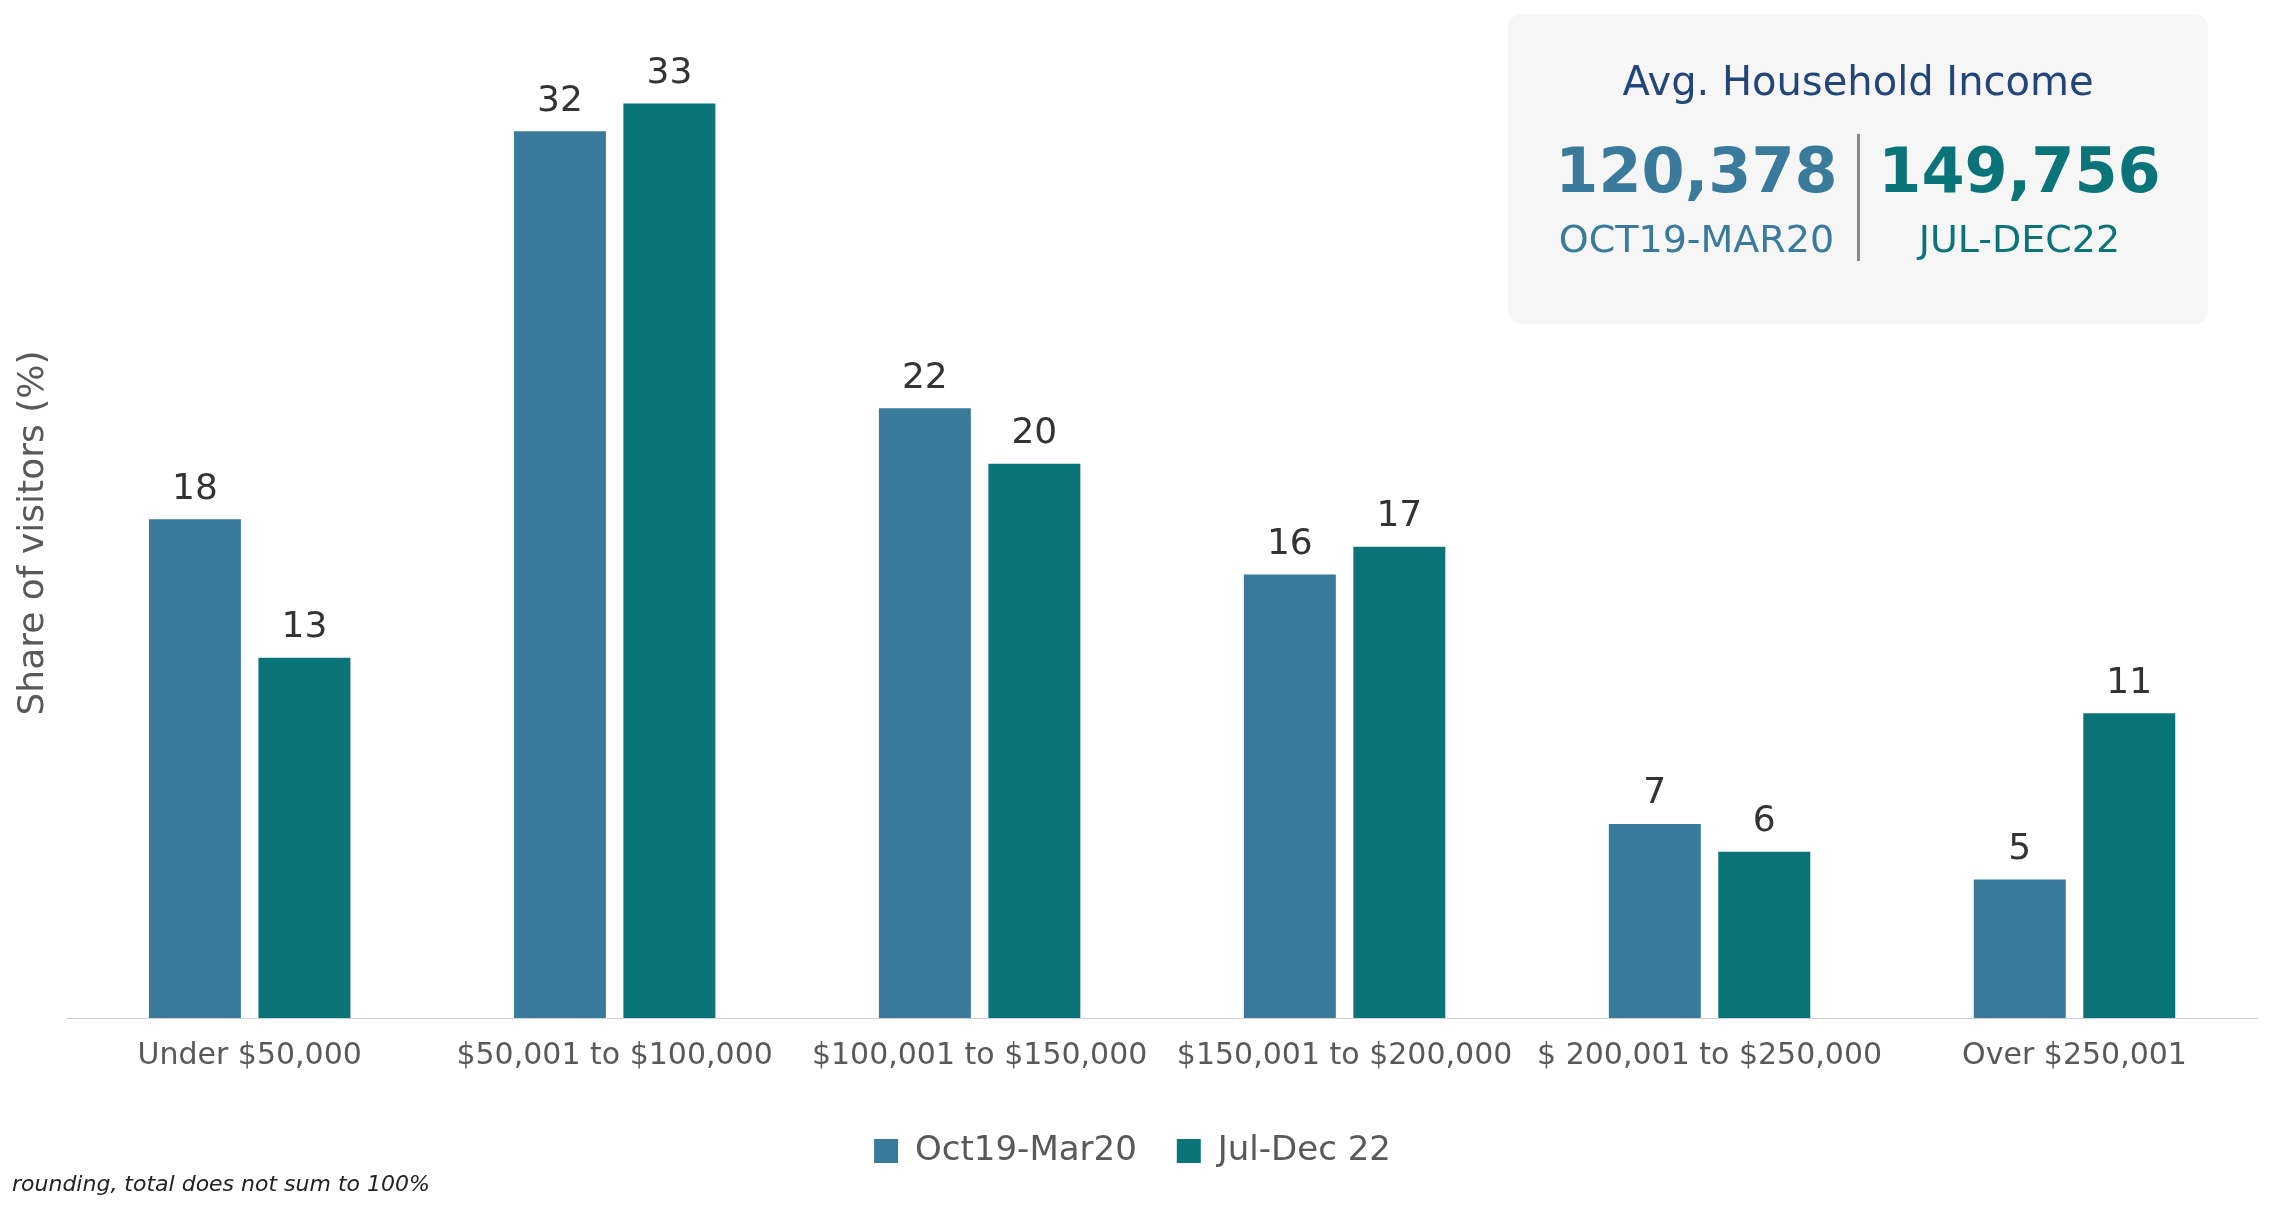 This screenshot has height=1209, width=2275. What do you see at coordinates (1344, 1053) in the screenshot?
I see `x-tick-label: $150,001 to $200,000` at bounding box center [1344, 1053].